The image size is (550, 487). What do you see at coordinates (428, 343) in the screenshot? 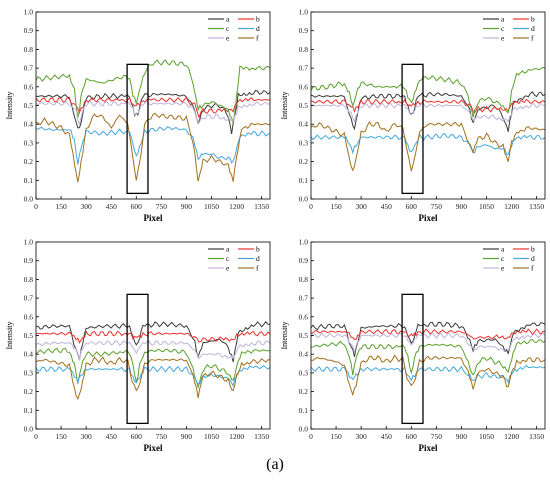
I see `series-line-e` at bounding box center [428, 343].